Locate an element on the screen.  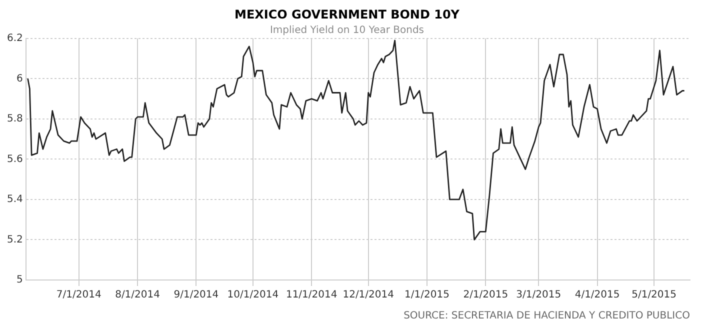
y-tick-label: 6 is located at coordinates (19, 78).